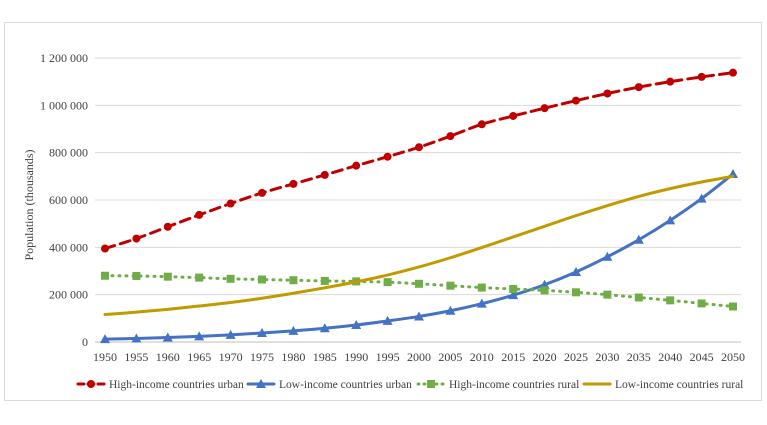 The image size is (767, 425). I want to click on x-tick-label: 2035, so click(639, 357).